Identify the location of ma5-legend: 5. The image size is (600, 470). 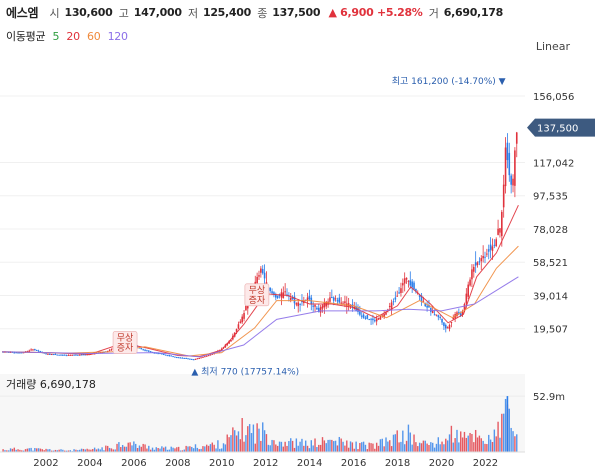
(56, 36).